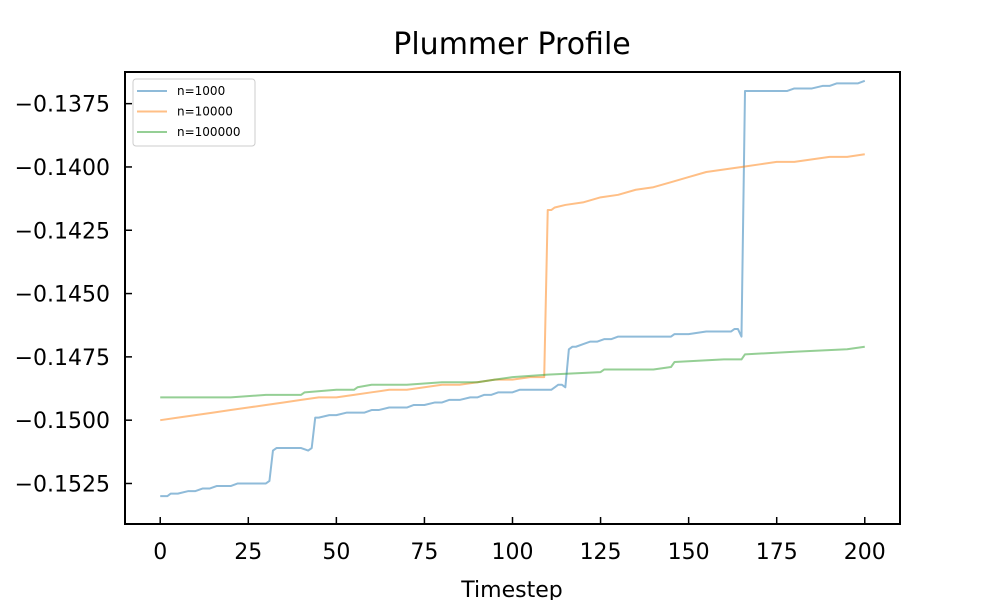 The image size is (1000, 605). What do you see at coordinates (208, 132) in the screenshot?
I see `legend-label-2: n=100000` at bounding box center [208, 132].